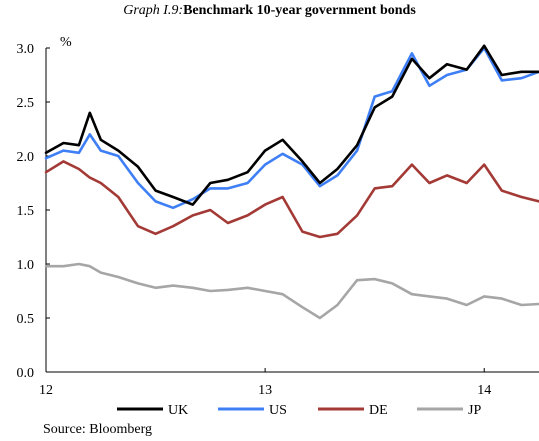  I want to click on series-line-jp, so click(291, 291).